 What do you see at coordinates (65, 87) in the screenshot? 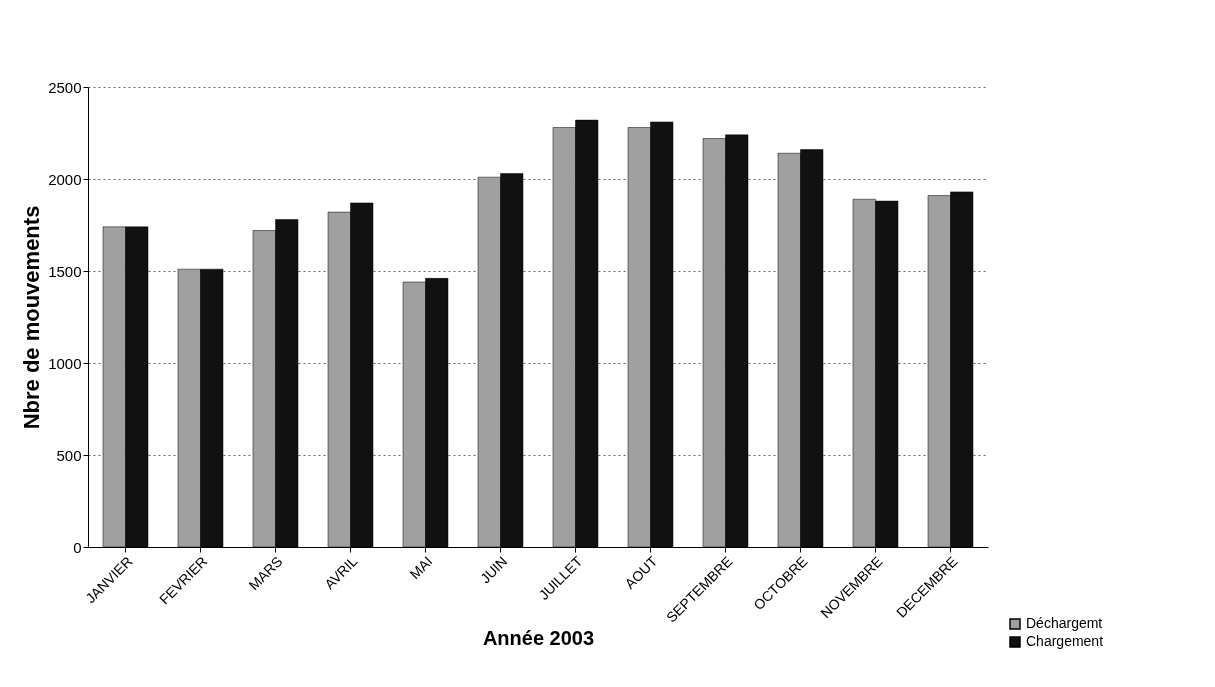
I see `y-tick-label: 2500` at bounding box center [65, 87].